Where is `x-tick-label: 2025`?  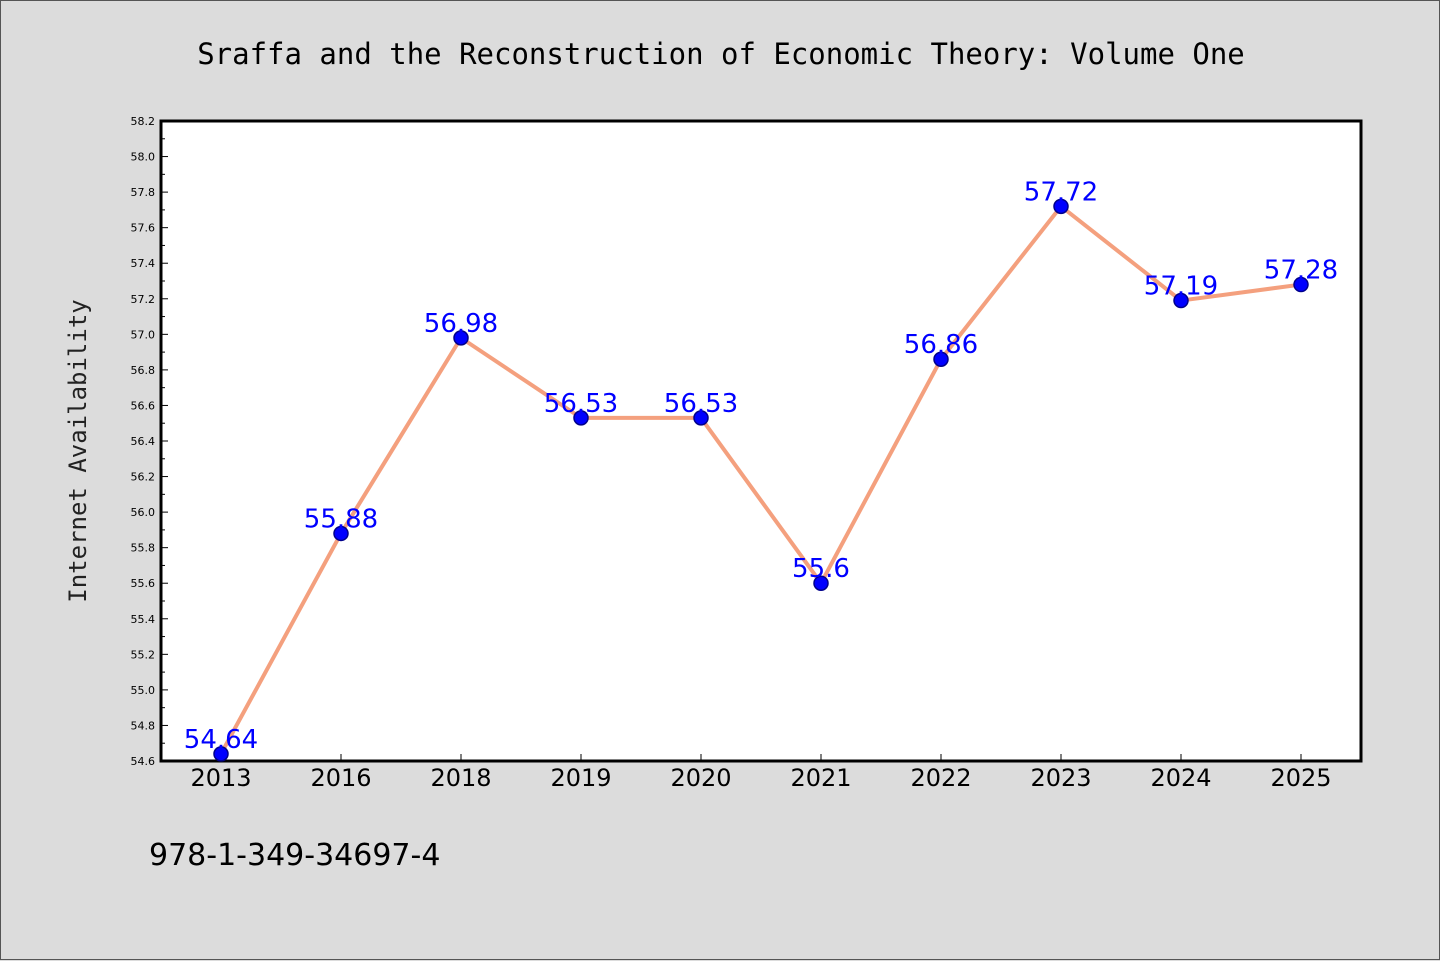
x-tick-label: 2025 is located at coordinates (1300, 778).